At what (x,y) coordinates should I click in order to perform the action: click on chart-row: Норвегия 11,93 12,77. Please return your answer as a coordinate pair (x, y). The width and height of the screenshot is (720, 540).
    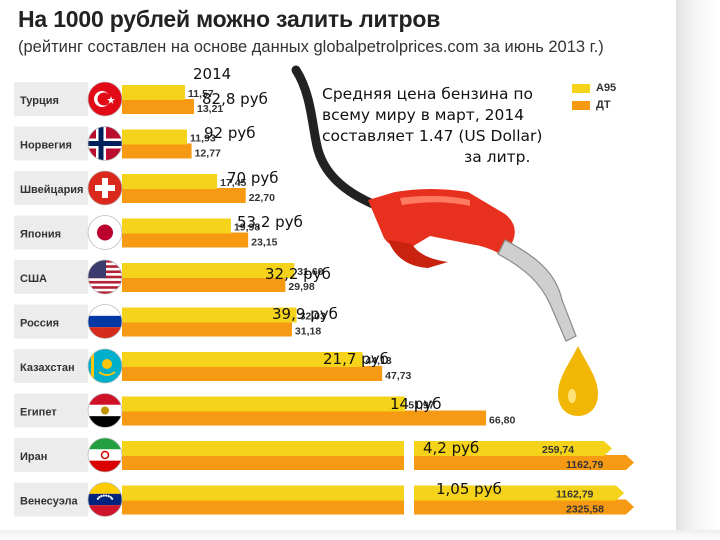
    Looking at the image, I should click on (117, 143).